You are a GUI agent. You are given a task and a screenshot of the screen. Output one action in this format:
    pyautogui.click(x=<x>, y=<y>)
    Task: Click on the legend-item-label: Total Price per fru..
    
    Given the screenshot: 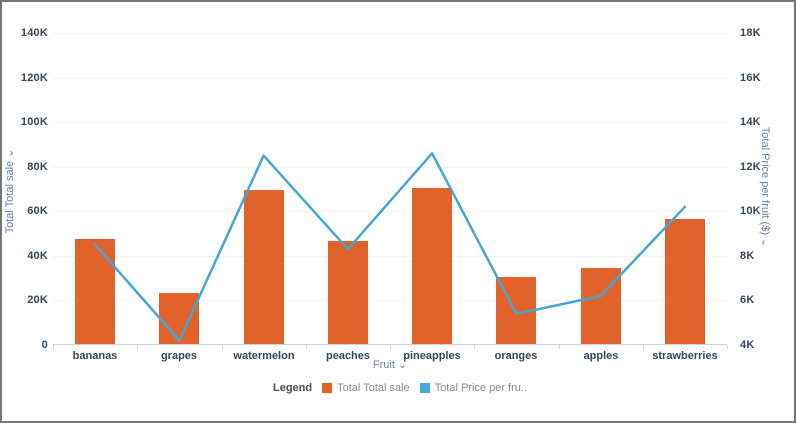 What is the action you would take?
    pyautogui.click(x=481, y=388)
    